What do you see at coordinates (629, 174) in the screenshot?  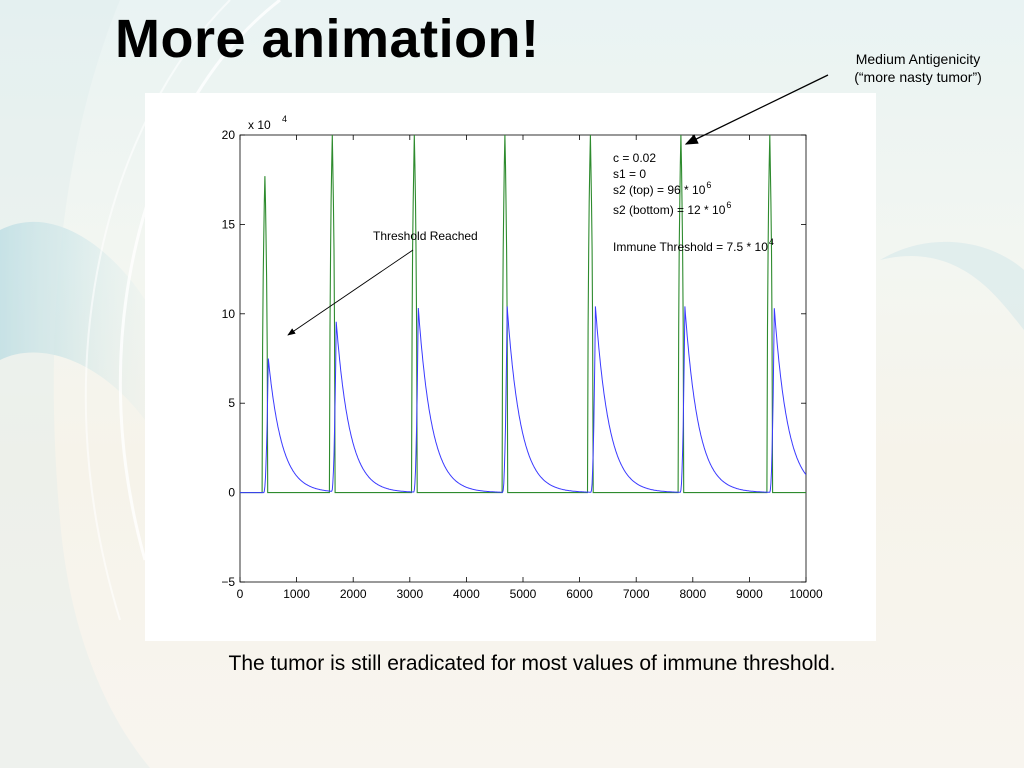 I see `param-label: s1 = 0` at bounding box center [629, 174].